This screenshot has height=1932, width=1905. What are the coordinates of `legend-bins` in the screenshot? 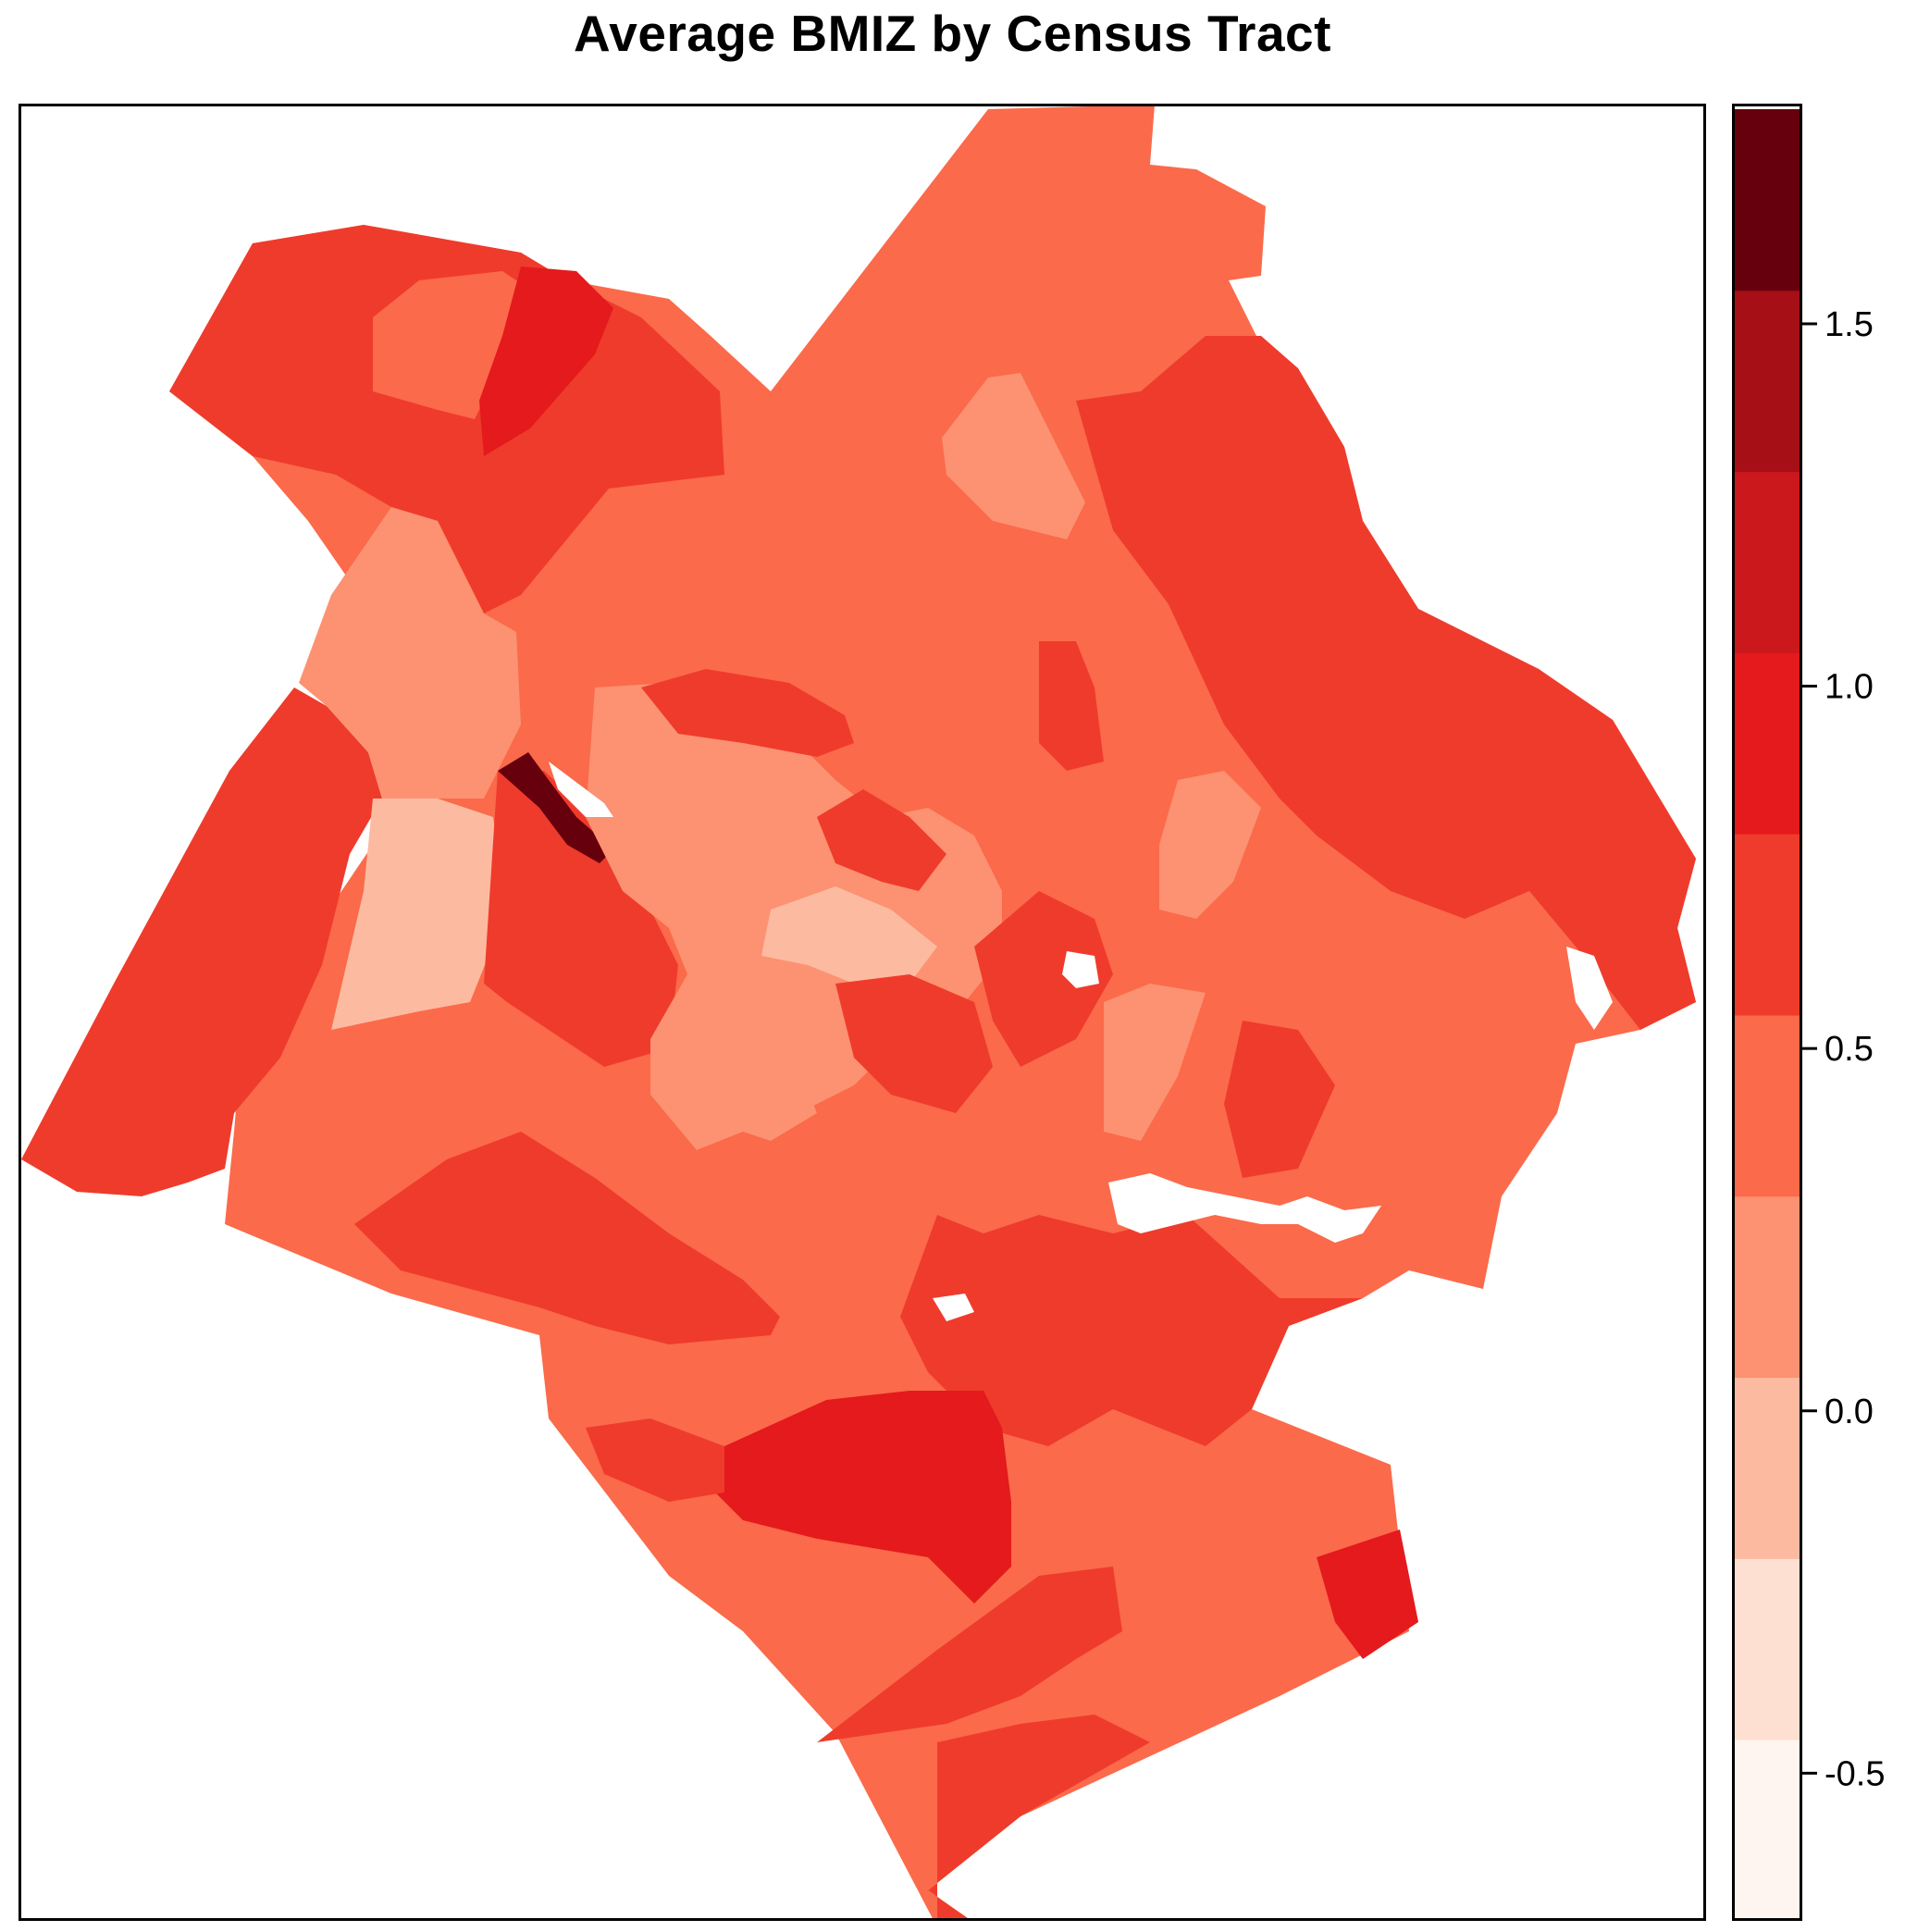 It's located at (1767, 1014).